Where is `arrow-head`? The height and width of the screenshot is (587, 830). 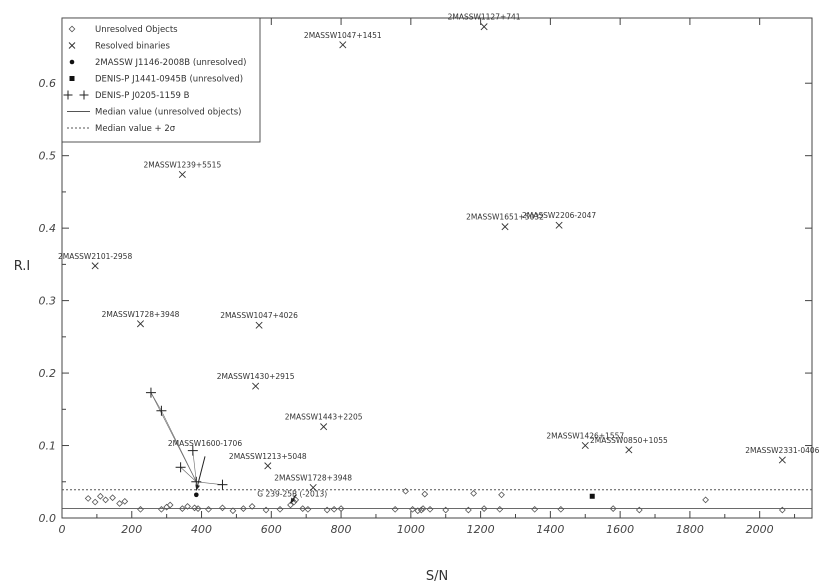 arrow-head is located at coordinates (197, 487).